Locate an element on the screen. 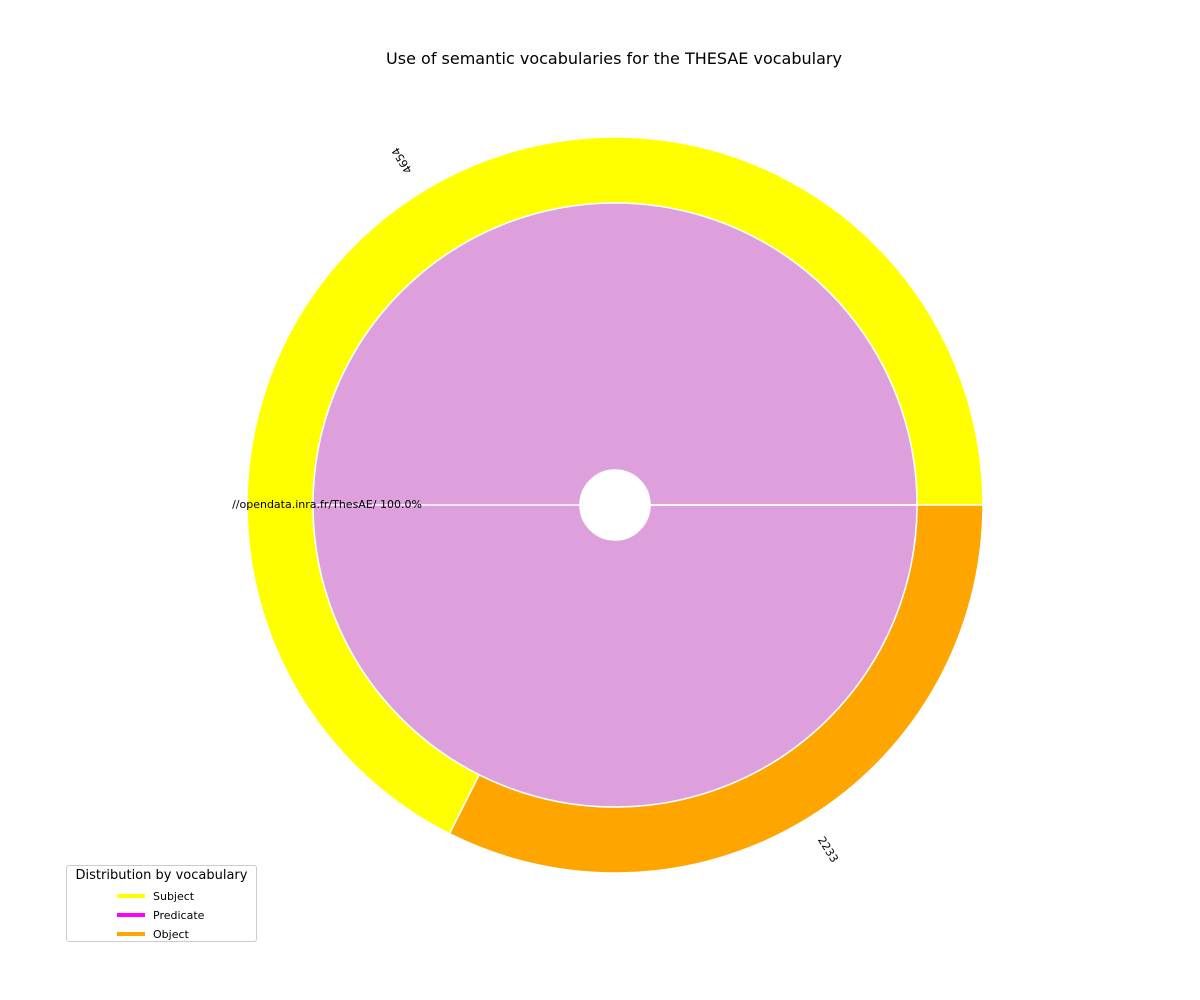 The height and width of the screenshot is (1000, 1200). outer-slice-label-1: 2233 is located at coordinates (828, 849).